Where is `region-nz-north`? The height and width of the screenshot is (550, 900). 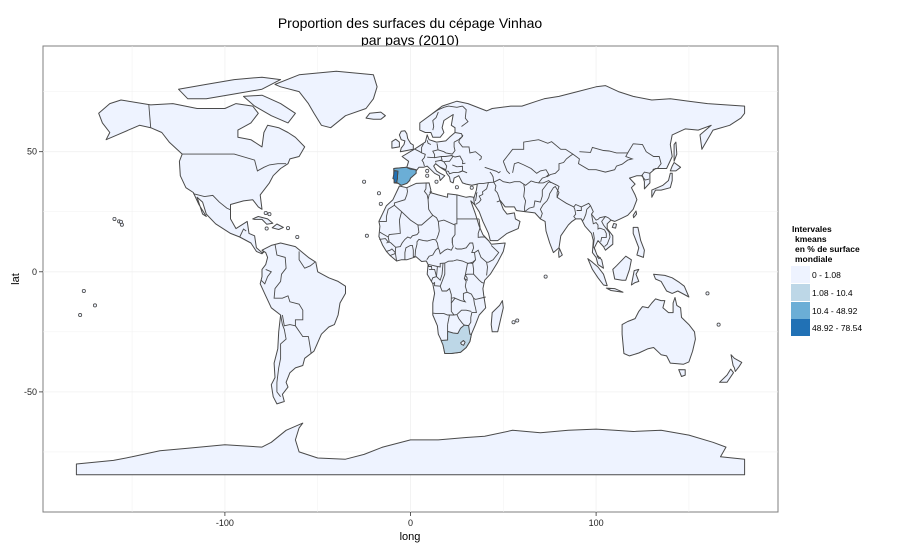
region-nz-north is located at coordinates (736, 363).